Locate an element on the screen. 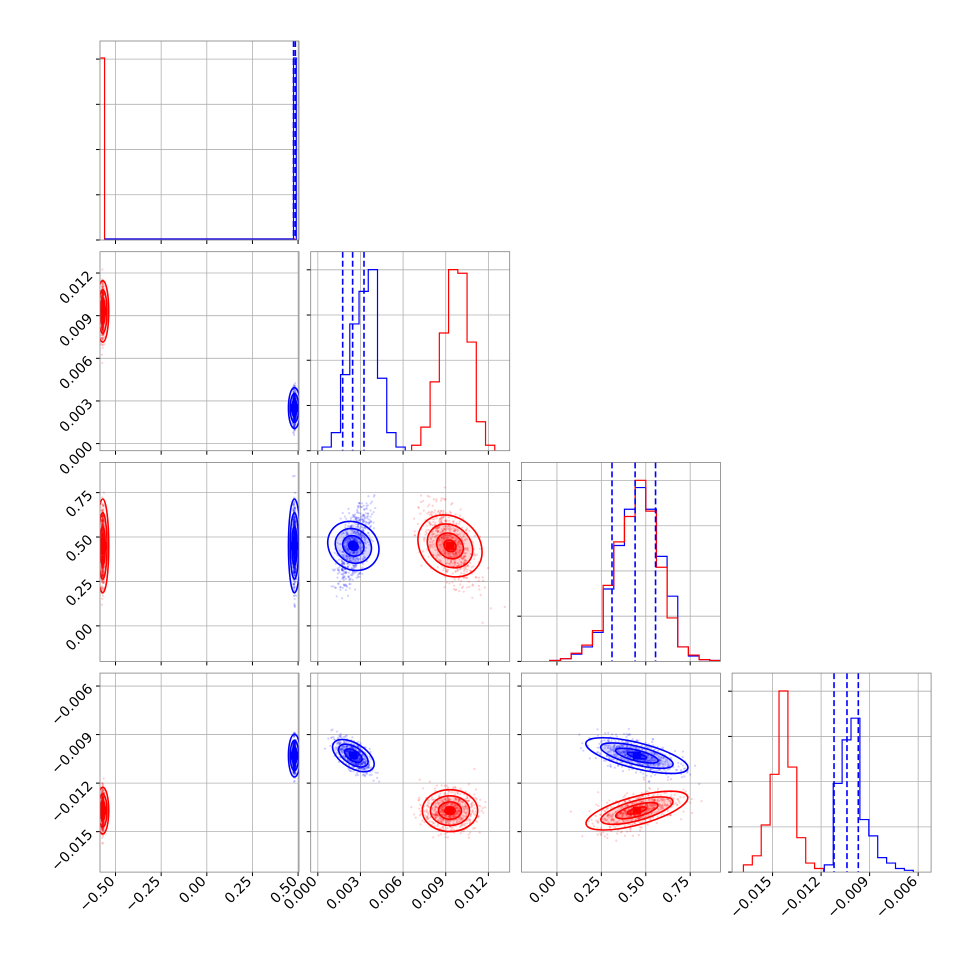  red-histogram is located at coordinates (783, 781).